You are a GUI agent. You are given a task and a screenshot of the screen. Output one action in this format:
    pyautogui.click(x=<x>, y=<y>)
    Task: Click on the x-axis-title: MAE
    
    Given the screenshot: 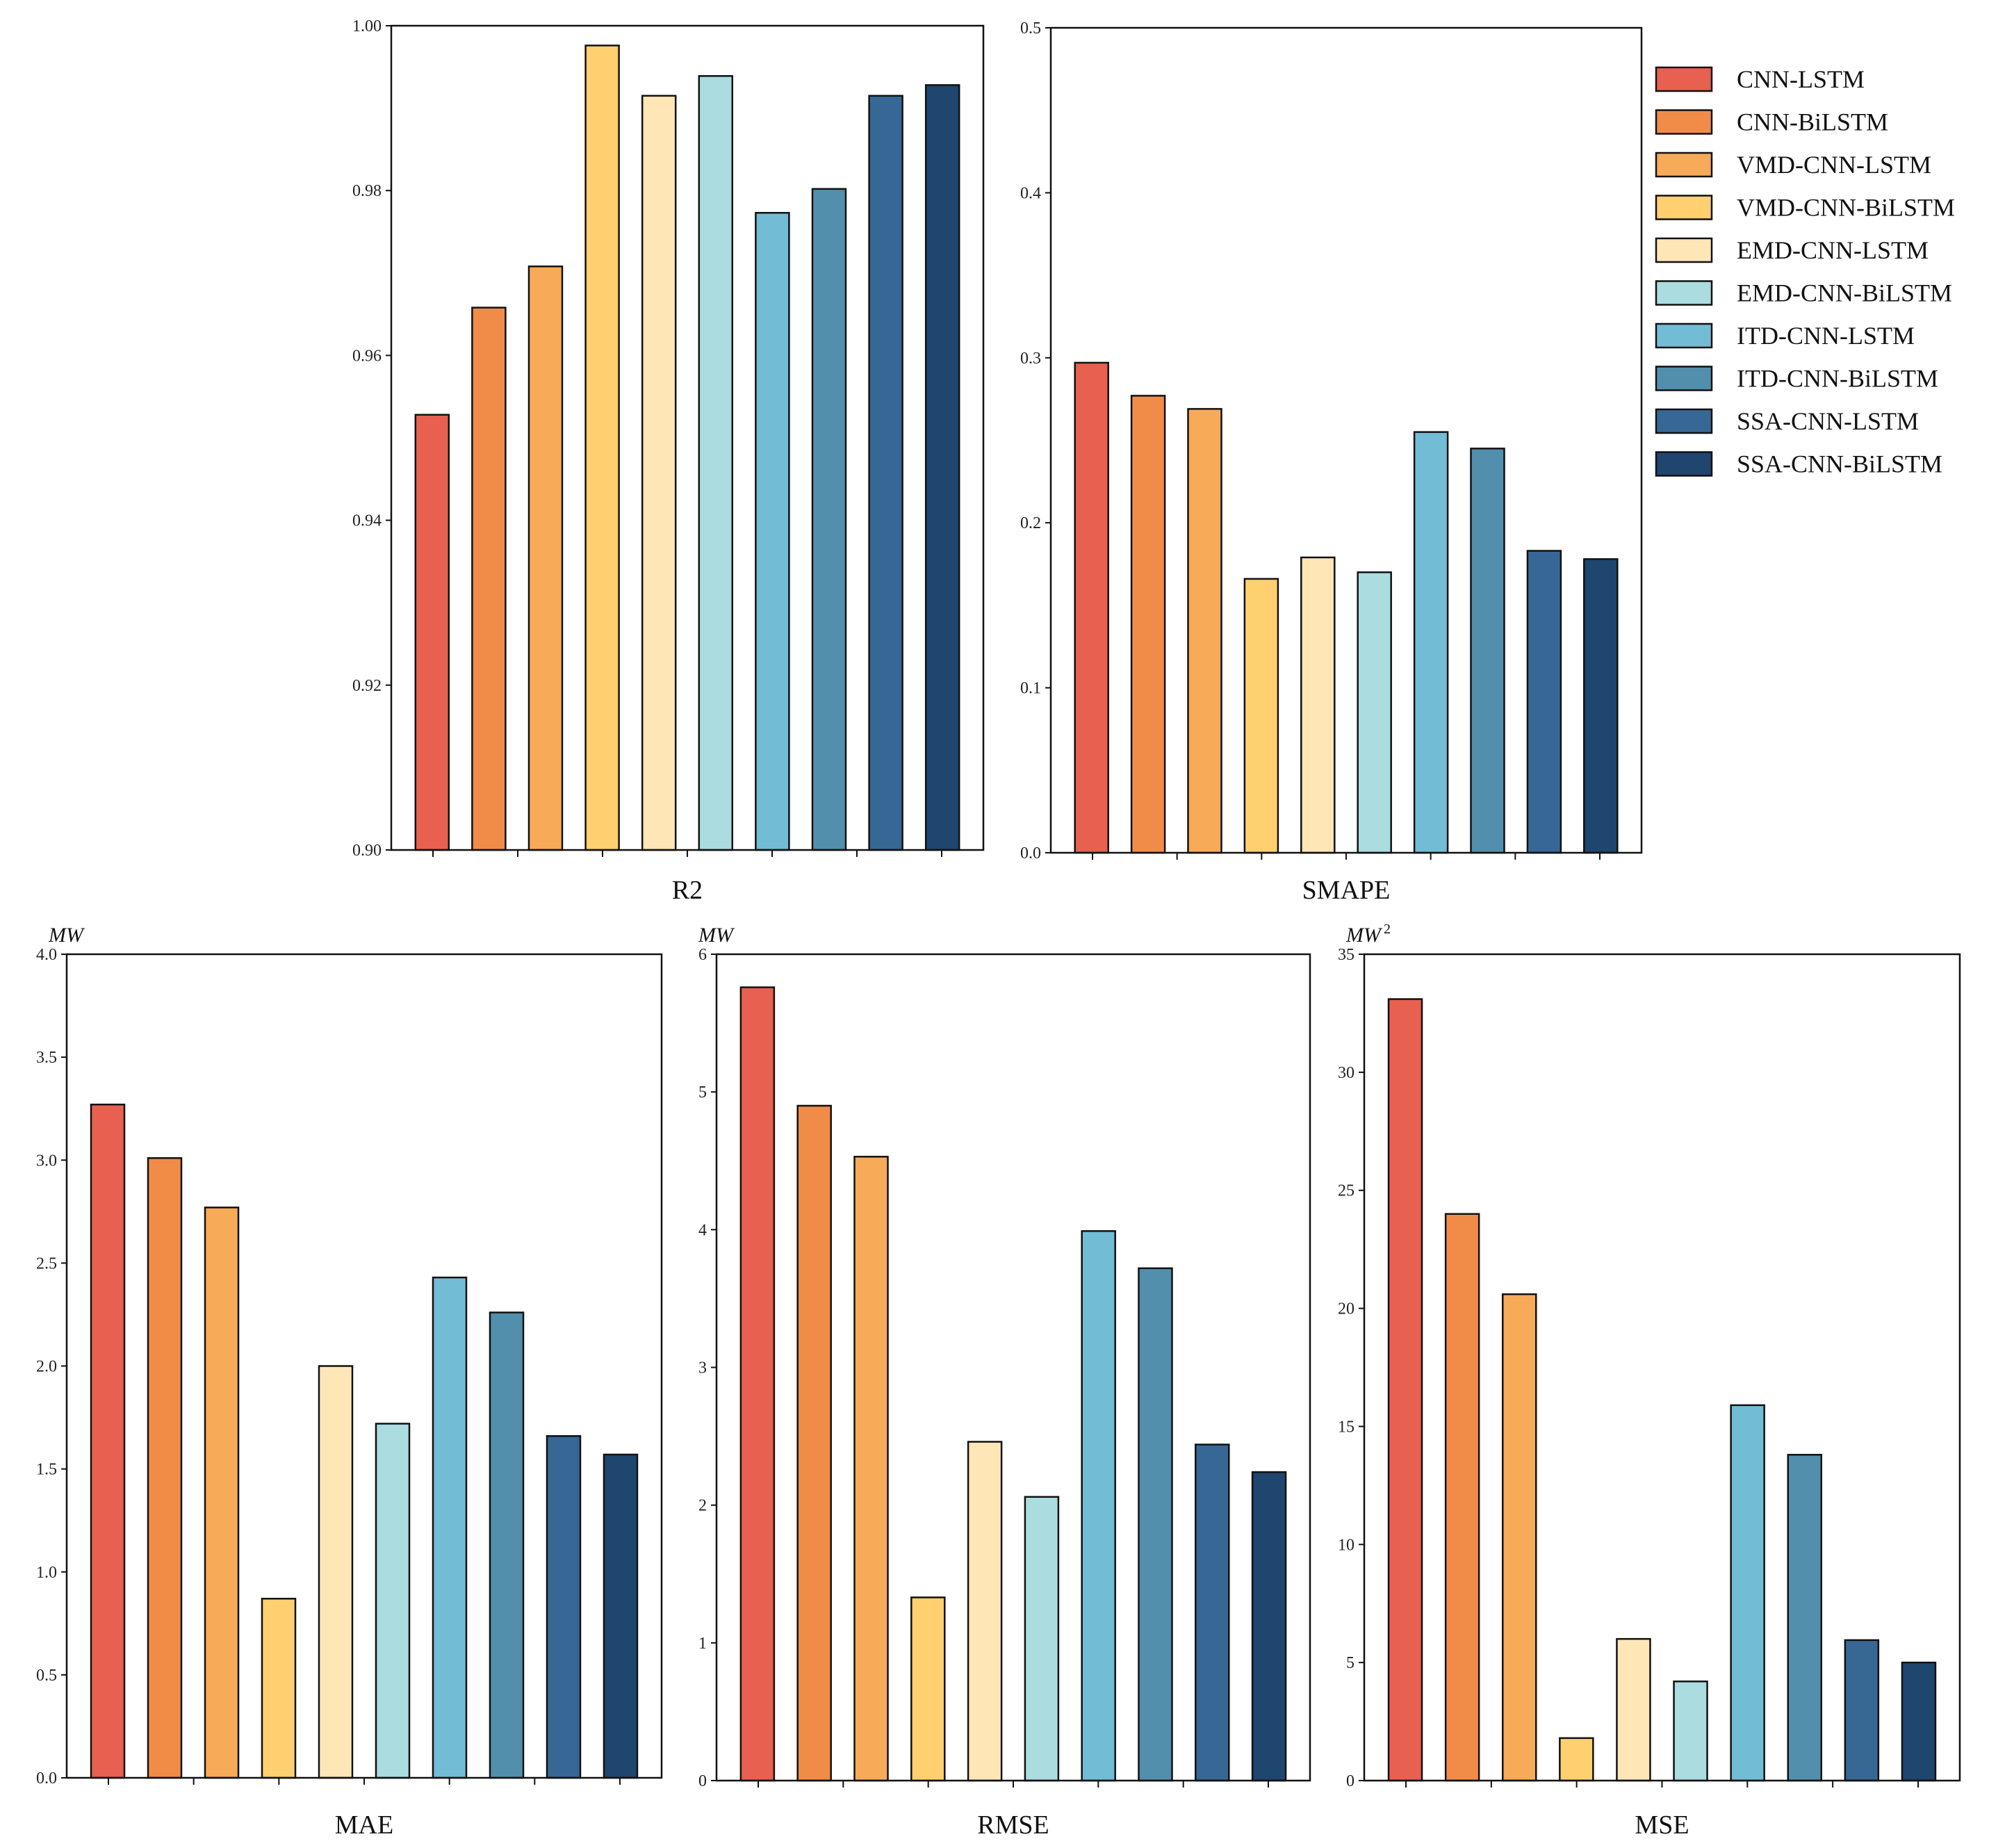 What is the action you would take?
    pyautogui.click(x=364, y=1825)
    